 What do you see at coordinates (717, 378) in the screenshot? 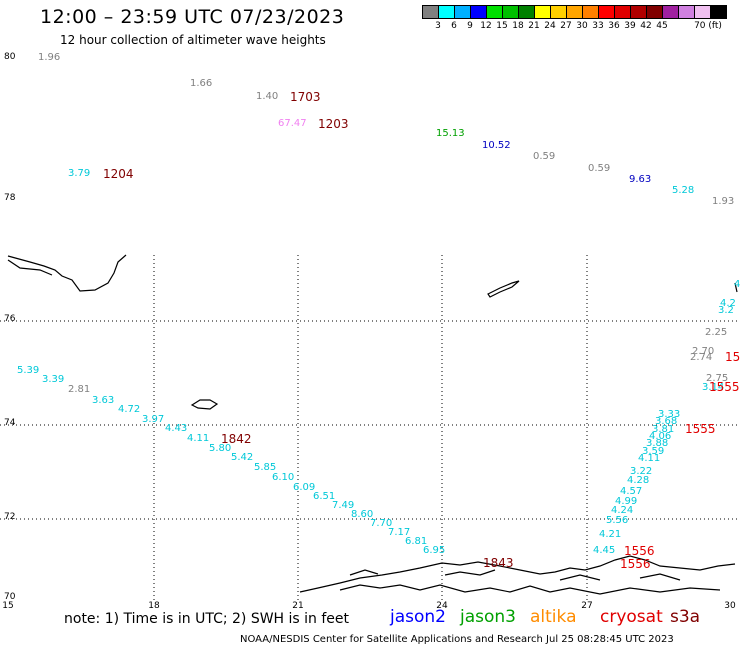
I see `wave-height-label: 2.75` at bounding box center [717, 378].